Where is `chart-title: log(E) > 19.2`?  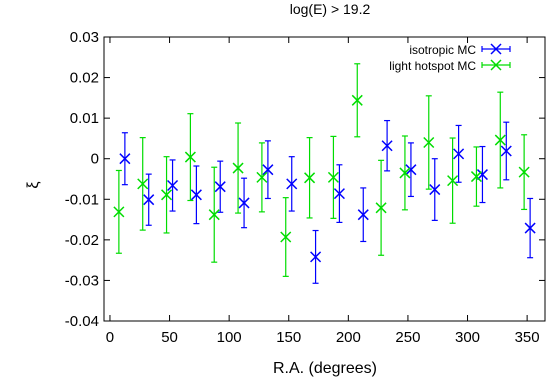
chart-title: log(E) > 19.2 is located at coordinates (330, 9).